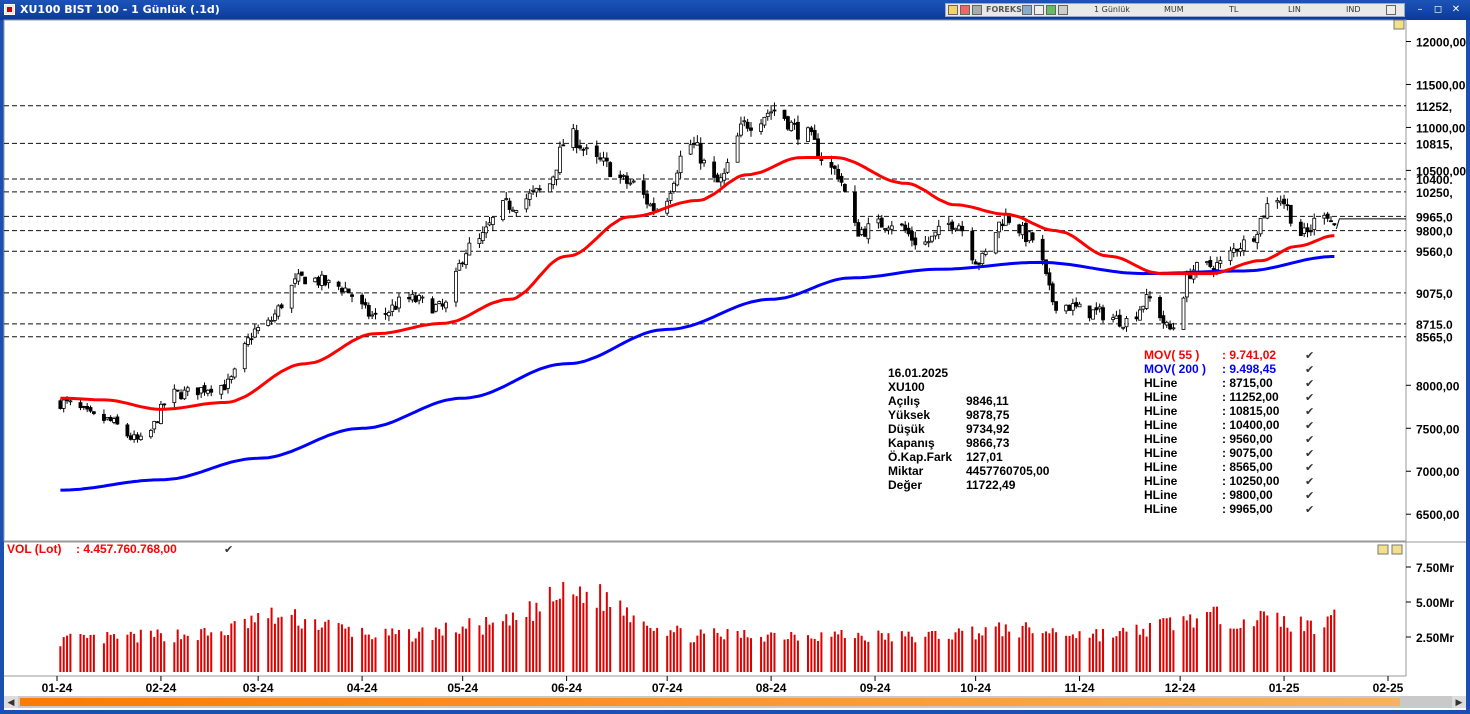 The image size is (1470, 714). Describe the element at coordinates (1399, 24) in the screenshot. I see `price-panel-menu-icon` at that location.